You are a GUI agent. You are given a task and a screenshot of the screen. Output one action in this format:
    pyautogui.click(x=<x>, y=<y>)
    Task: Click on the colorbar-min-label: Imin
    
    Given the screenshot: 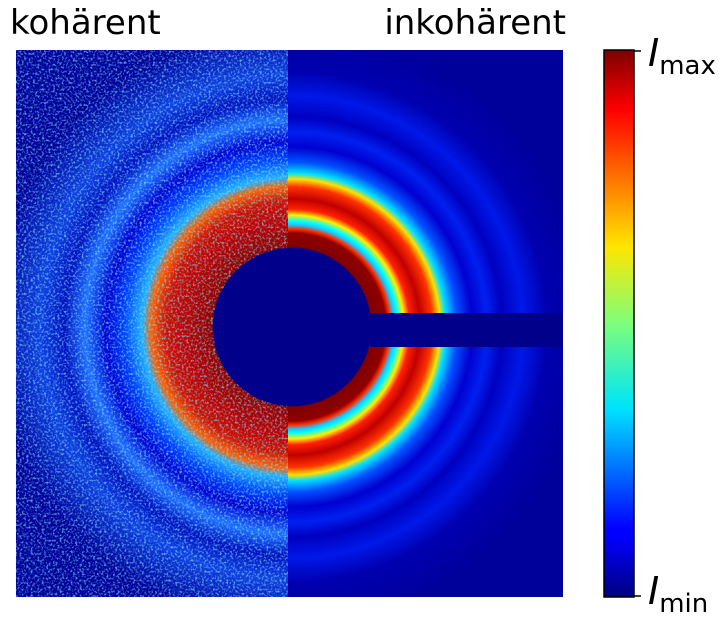 What is the action you would take?
    pyautogui.click(x=678, y=594)
    